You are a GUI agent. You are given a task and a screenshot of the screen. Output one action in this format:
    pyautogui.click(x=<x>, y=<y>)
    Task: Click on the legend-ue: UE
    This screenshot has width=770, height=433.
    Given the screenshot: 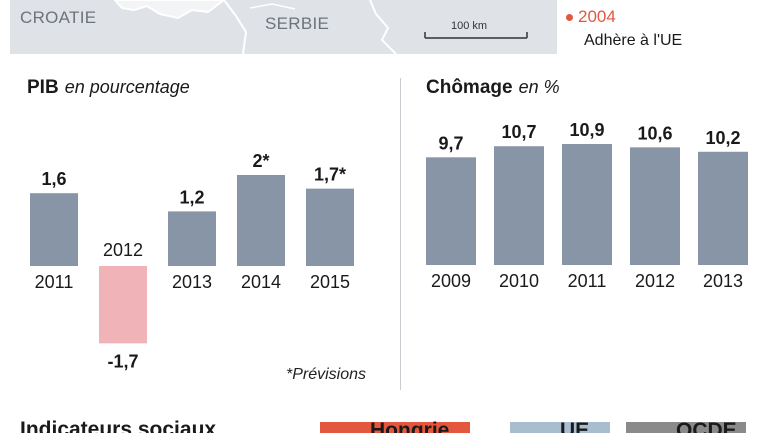 What is the action you would take?
    pyautogui.click(x=560, y=426)
    